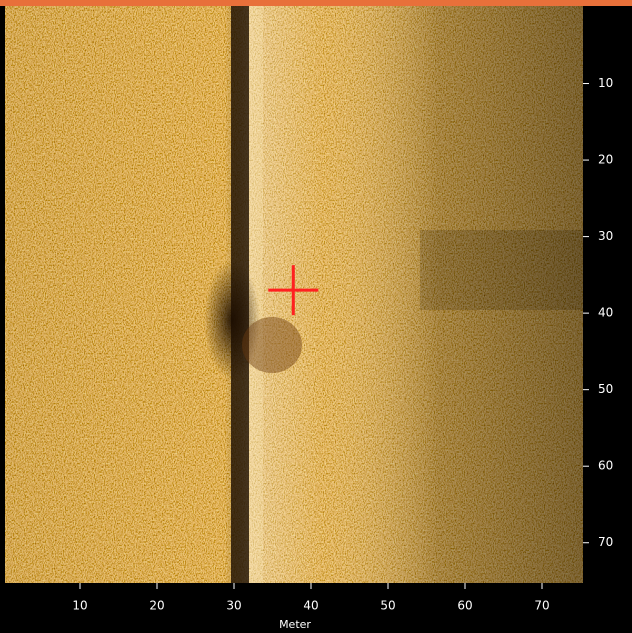  What do you see at coordinates (233, 606) in the screenshot?
I see `x-tick-label: 30` at bounding box center [233, 606].